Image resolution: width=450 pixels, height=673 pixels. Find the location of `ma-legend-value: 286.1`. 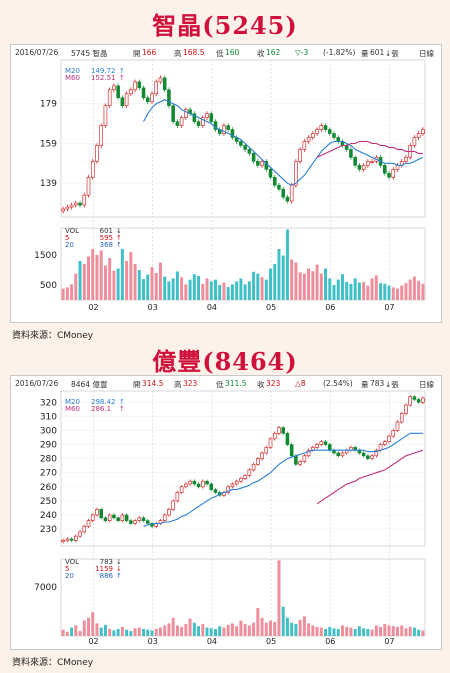

ma-legend-value: 286.1 is located at coordinates (101, 409).